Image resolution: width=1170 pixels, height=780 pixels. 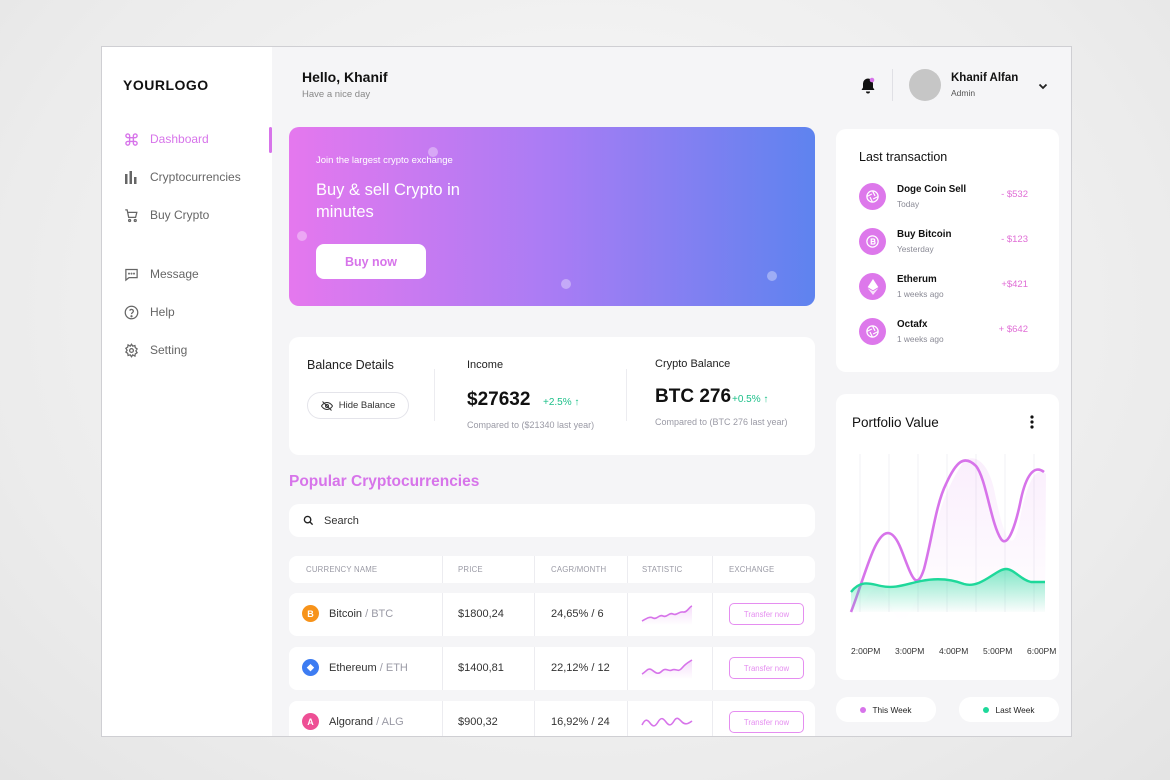 What do you see at coordinates (481, 614) in the screenshot?
I see `price: $1800,24` at bounding box center [481, 614].